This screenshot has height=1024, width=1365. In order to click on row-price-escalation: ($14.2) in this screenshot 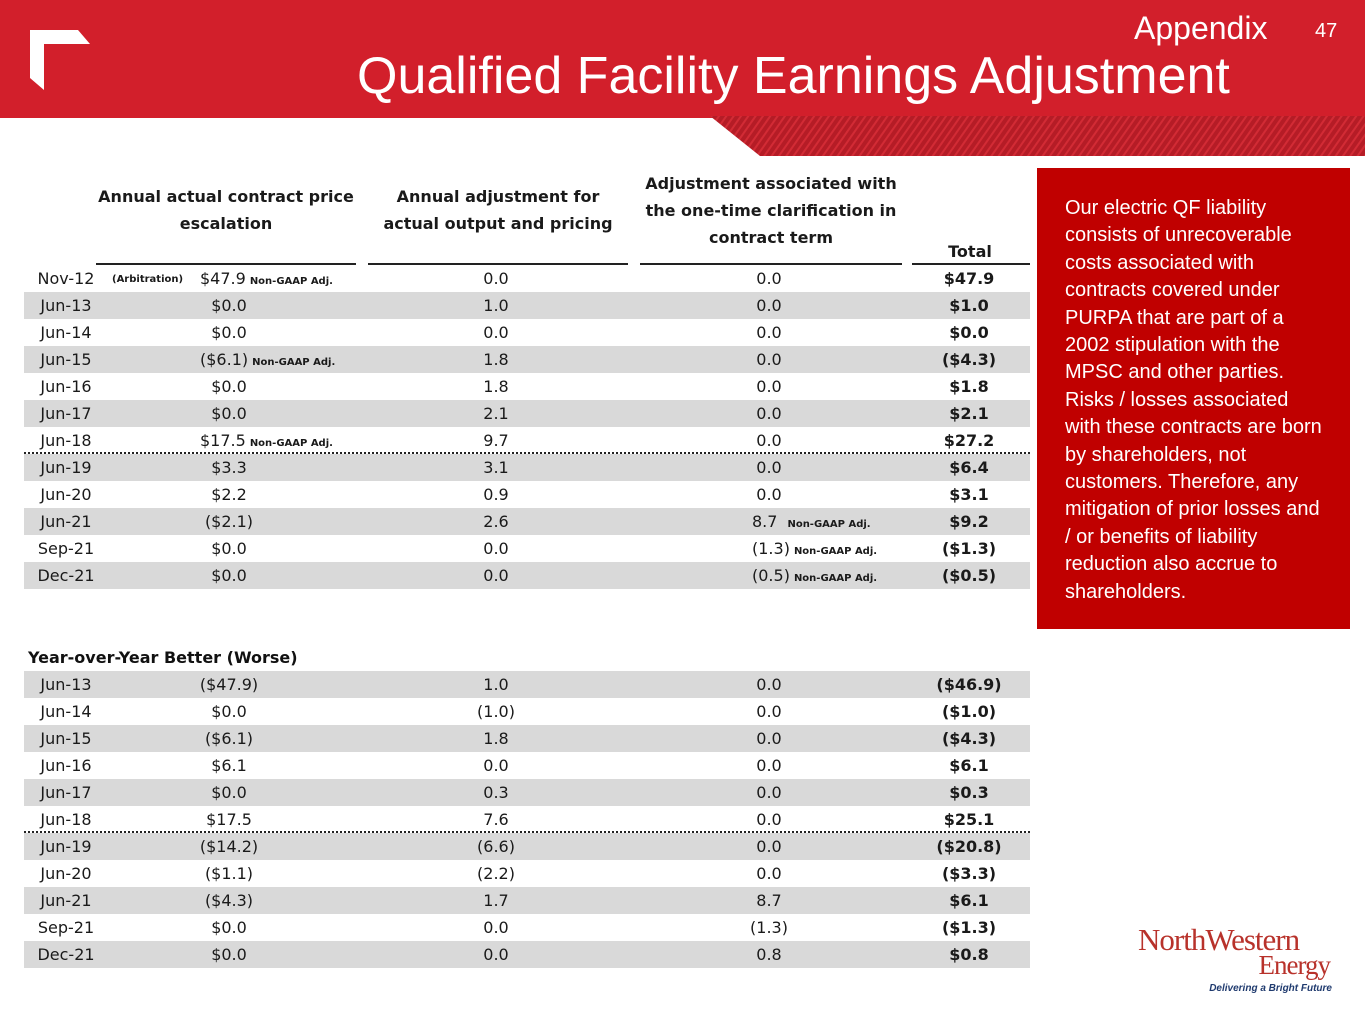, I will do `click(229, 846)`.